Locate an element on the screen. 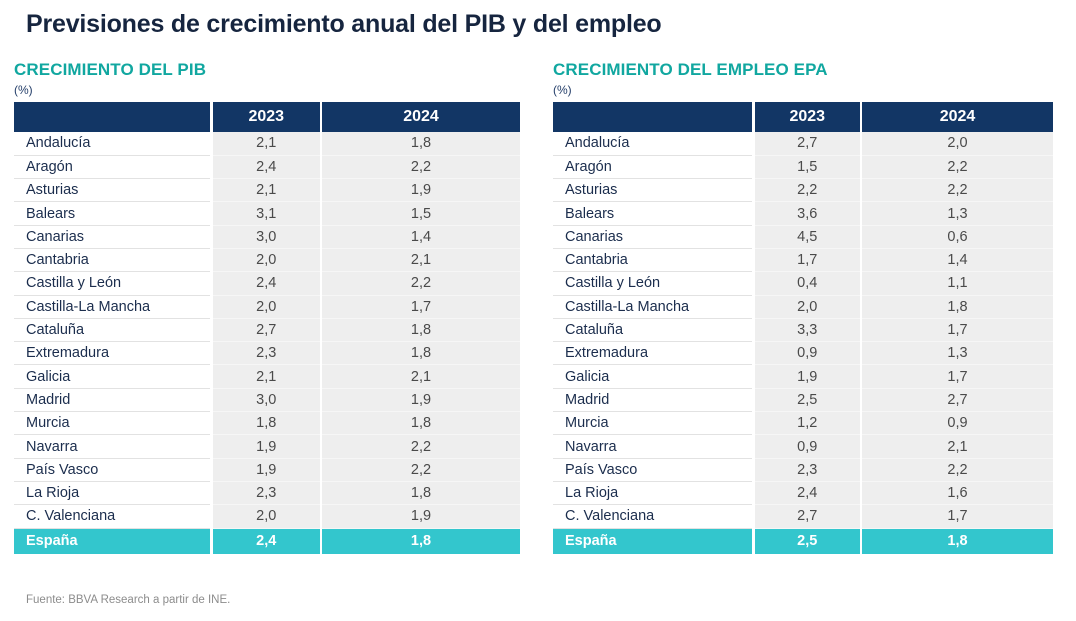 The image size is (1076, 621). cell-2023-total: 2,4 is located at coordinates (266, 541).